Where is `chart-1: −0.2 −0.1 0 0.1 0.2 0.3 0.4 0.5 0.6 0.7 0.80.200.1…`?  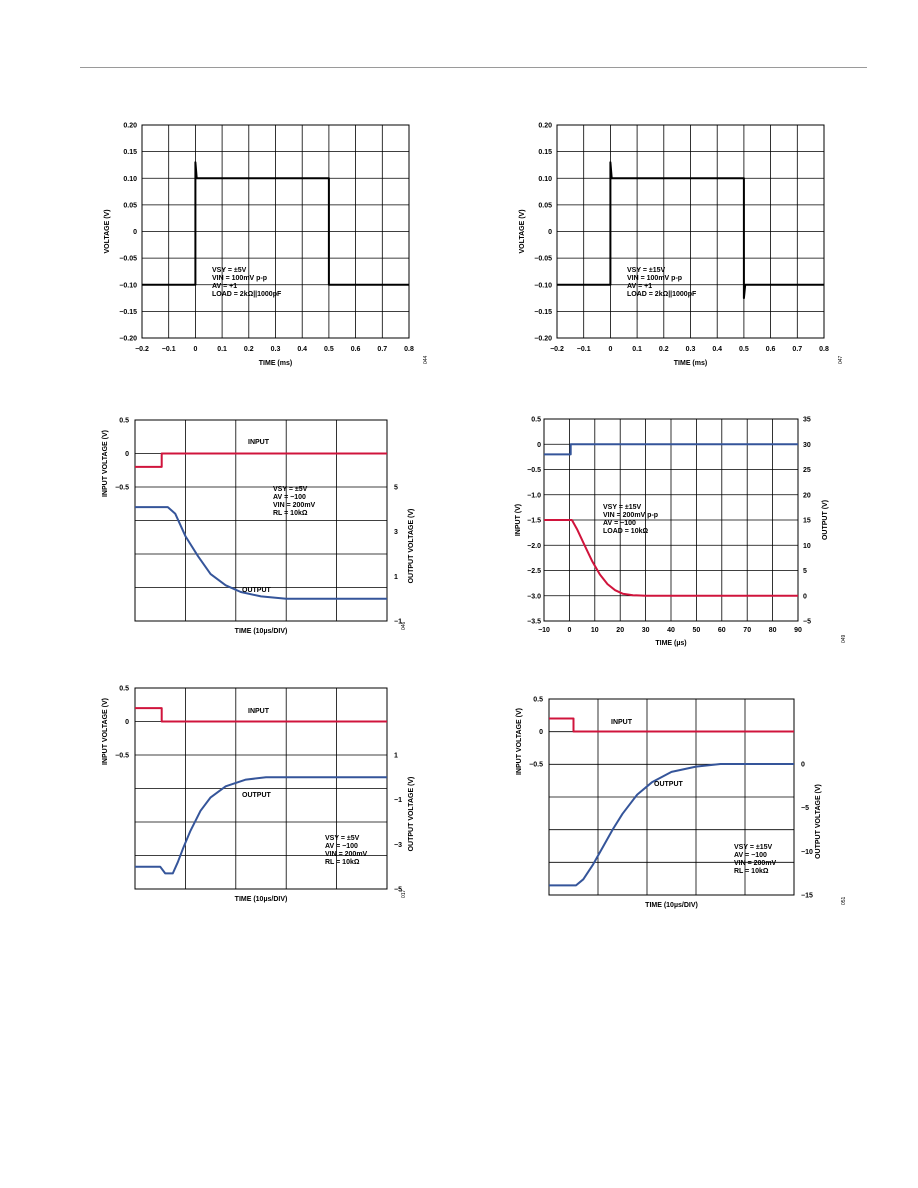
chart-1: −0.2 −0.1 0 0.1 0.2 0.3 0.4 0.5 0.6 0.7 0.80.200.1… is located at coordinates (266, 245).